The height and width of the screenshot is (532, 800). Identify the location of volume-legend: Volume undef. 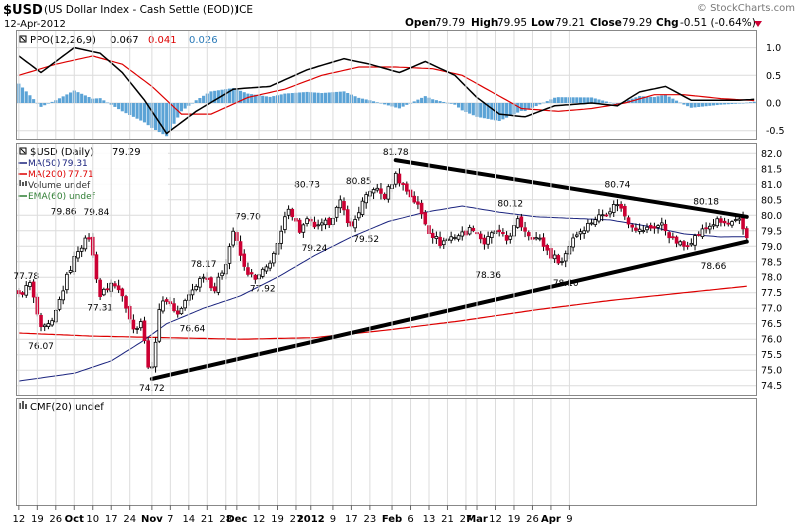
(59, 186).